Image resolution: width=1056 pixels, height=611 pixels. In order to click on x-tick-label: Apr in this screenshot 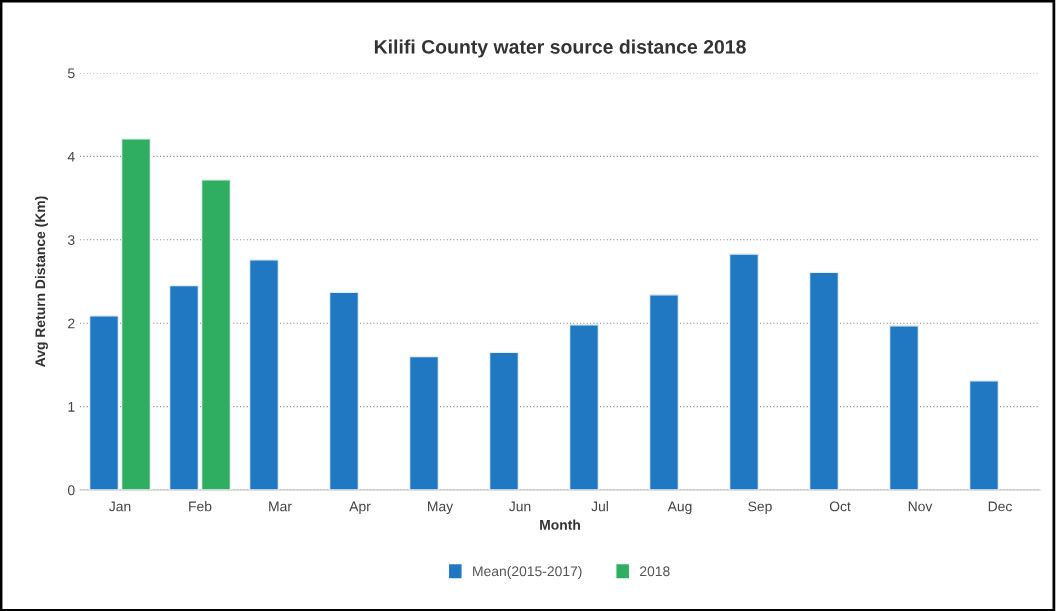, I will do `click(360, 508)`.